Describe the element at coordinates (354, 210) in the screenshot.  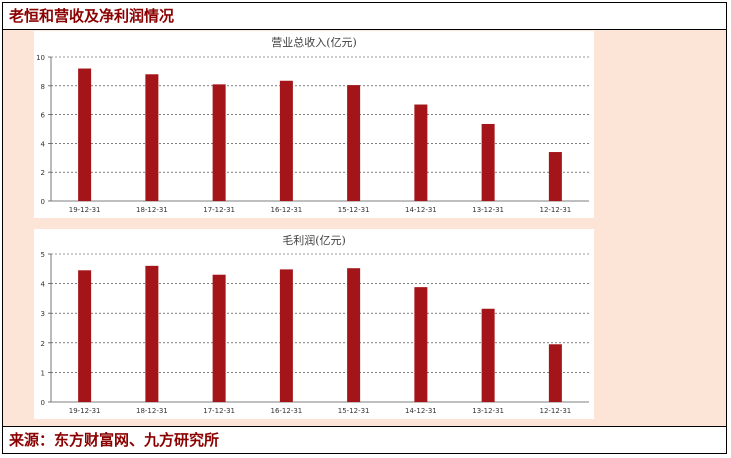
I see `revenue-x-tick-label: 15-12-31` at that location.